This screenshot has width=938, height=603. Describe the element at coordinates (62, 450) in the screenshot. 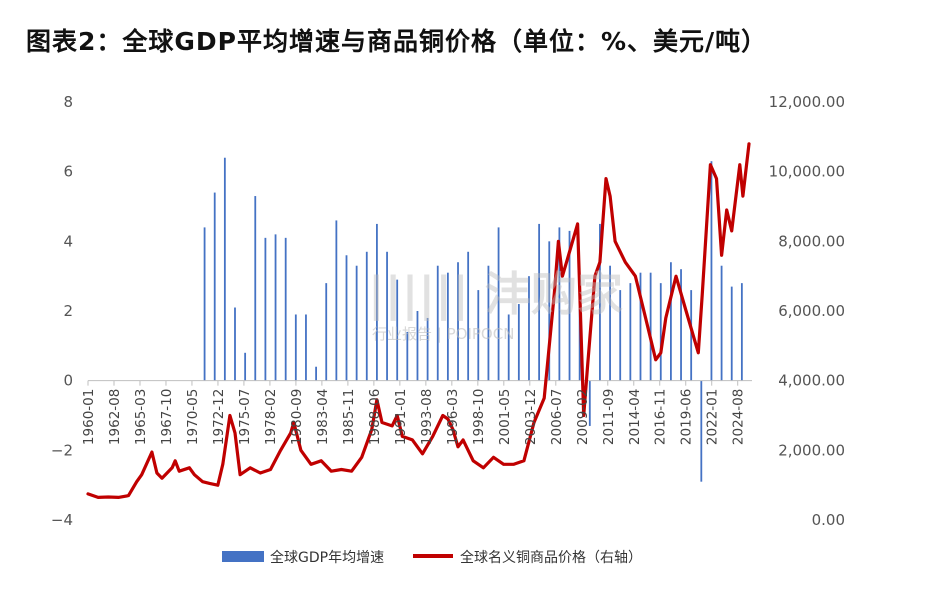

I see `left-tick-label: −2` at that location.